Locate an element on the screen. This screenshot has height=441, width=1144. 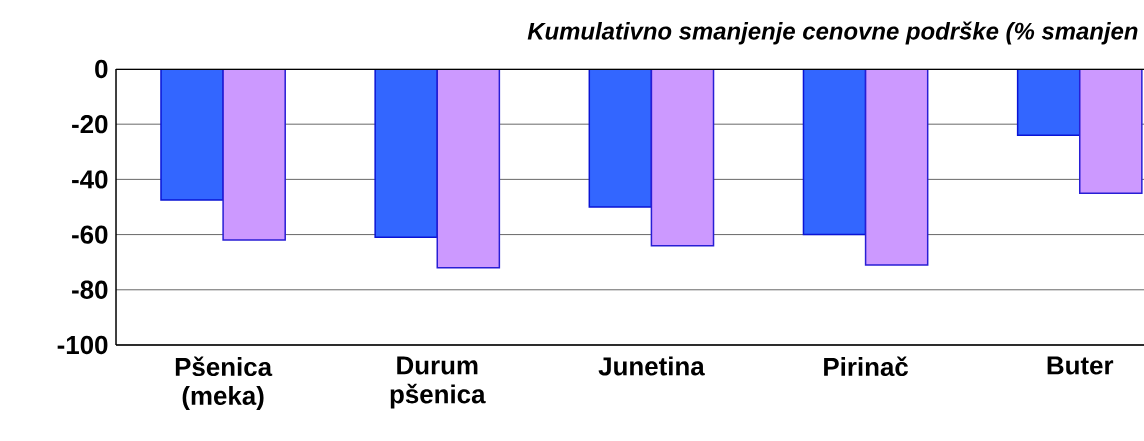
y-tick-label: 0 is located at coordinates (101, 69).